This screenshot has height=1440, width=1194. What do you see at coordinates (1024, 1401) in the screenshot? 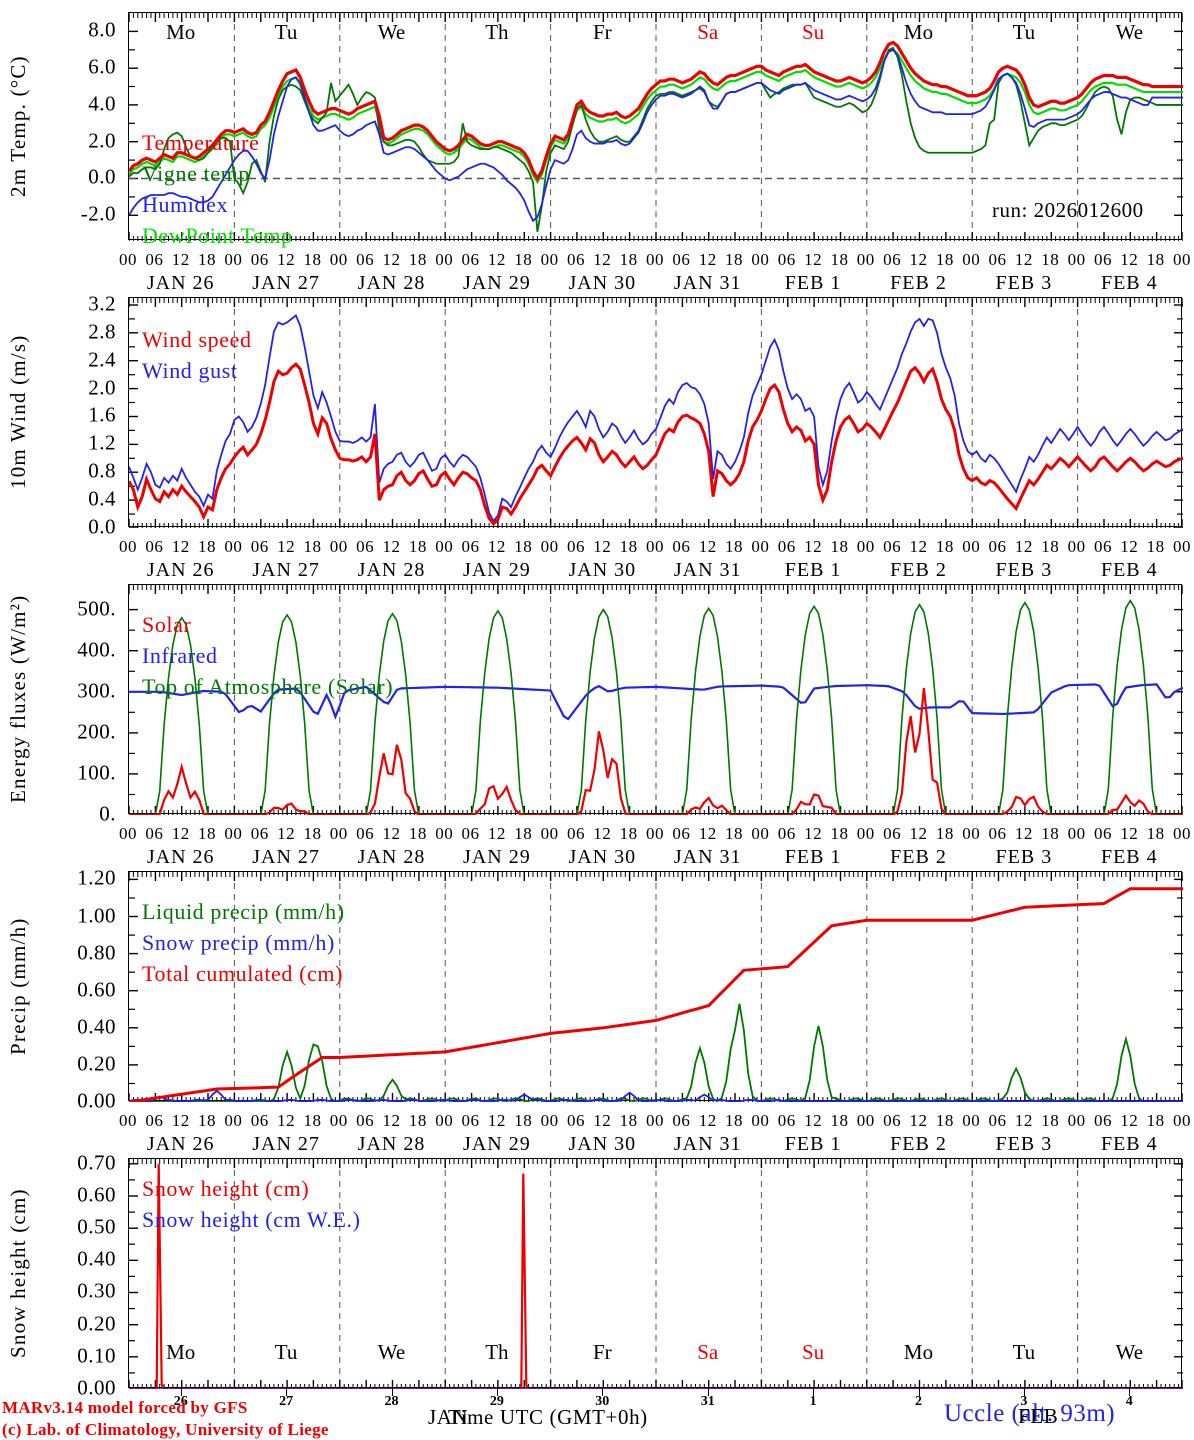
I see `bottom-day-number-8: 3` at bounding box center [1024, 1401].